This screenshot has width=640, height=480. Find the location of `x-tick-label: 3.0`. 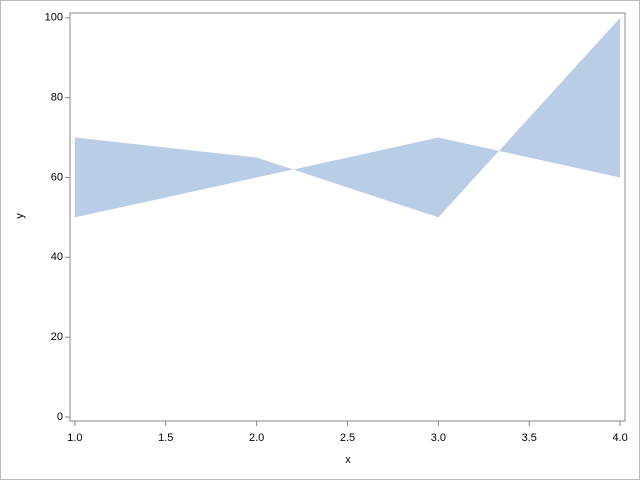

x-tick-label: 3.0 is located at coordinates (438, 438).